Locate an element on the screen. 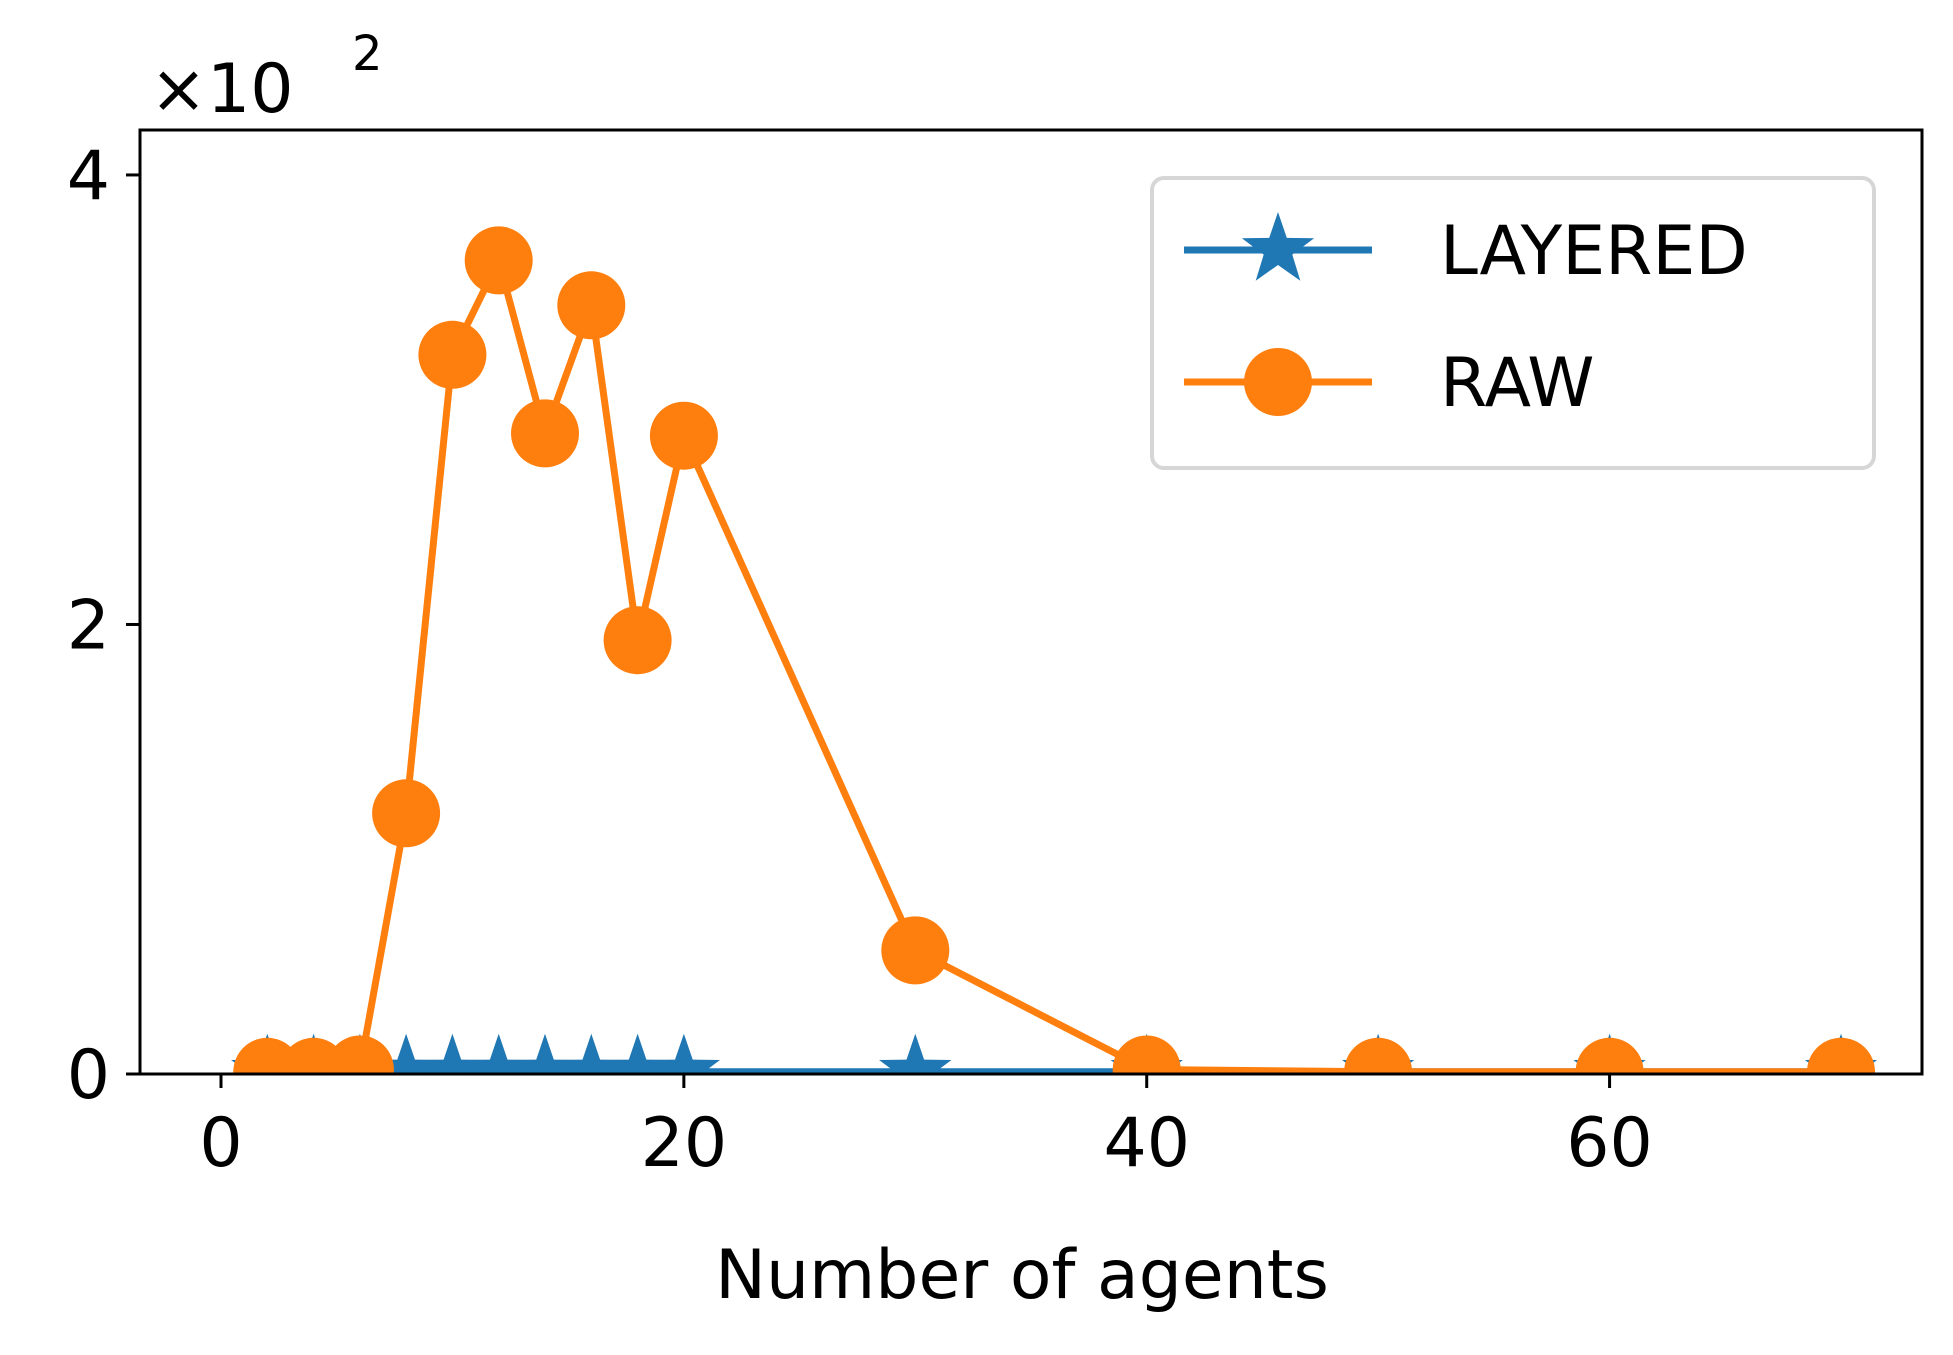 The height and width of the screenshot is (1355, 1953). x-tick-label-60: 60 is located at coordinates (1609, 1143).